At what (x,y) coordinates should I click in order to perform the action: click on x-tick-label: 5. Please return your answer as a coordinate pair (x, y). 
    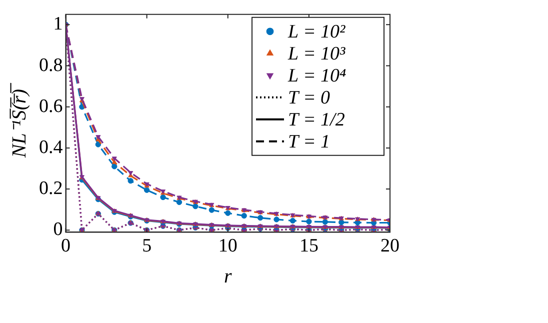
    Looking at the image, I should click on (147, 246).